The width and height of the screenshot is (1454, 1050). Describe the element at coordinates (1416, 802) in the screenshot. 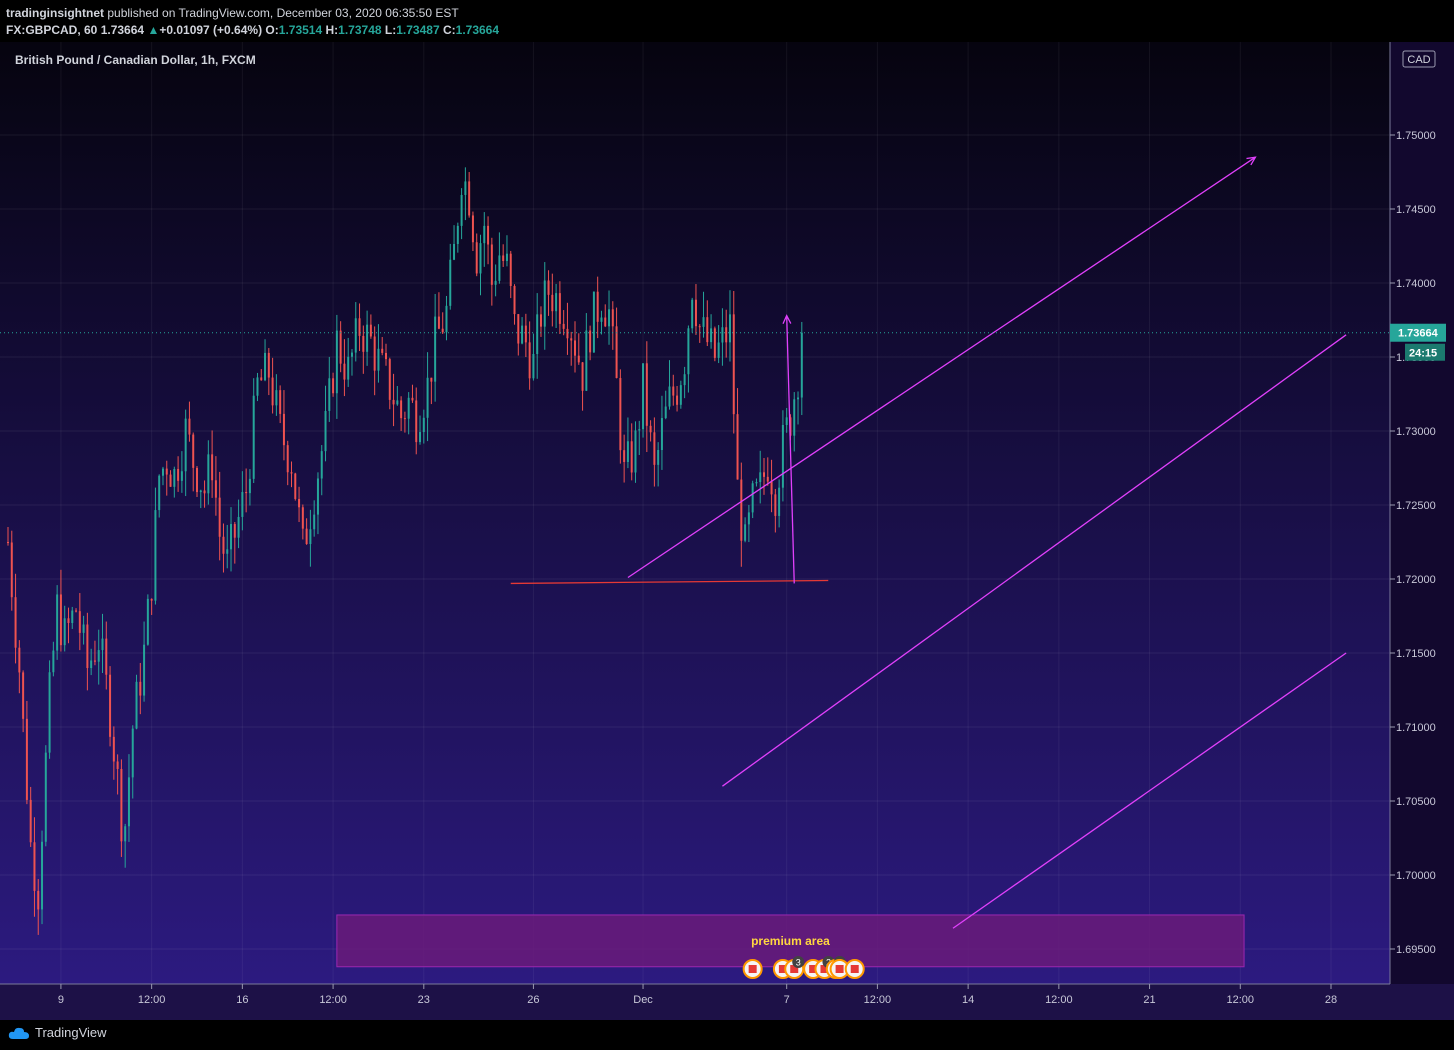

I see `price-tick-label: 1.70500` at that location.